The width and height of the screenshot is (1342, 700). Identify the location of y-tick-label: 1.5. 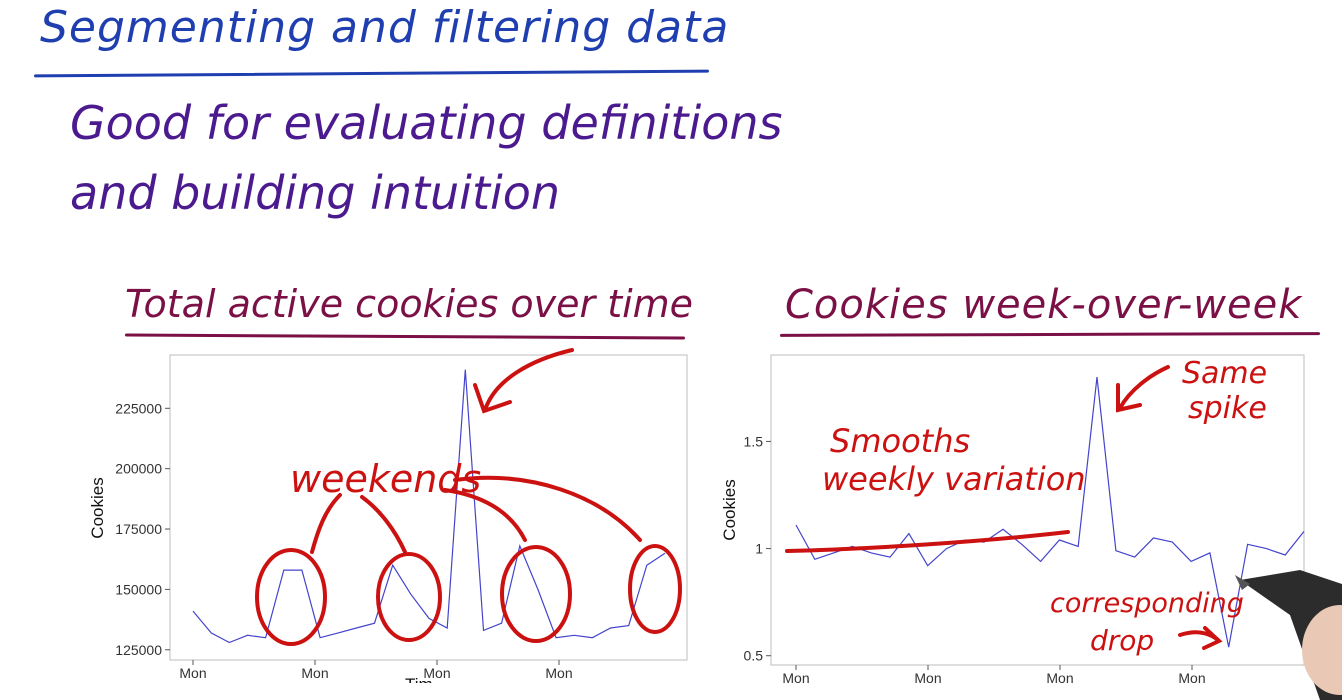
(754, 441).